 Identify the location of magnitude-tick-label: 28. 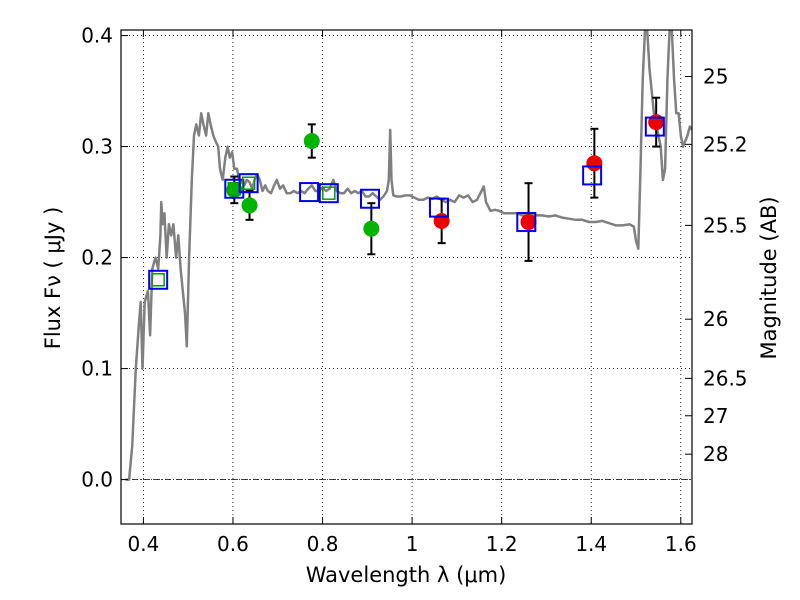
(715, 454).